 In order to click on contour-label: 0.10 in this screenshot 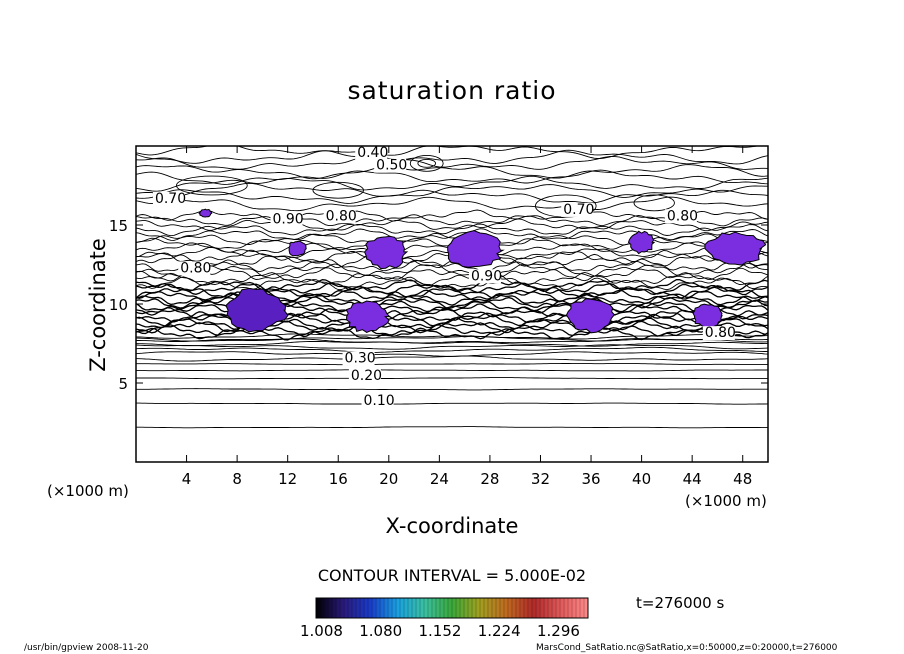, I will do `click(379, 401)`.